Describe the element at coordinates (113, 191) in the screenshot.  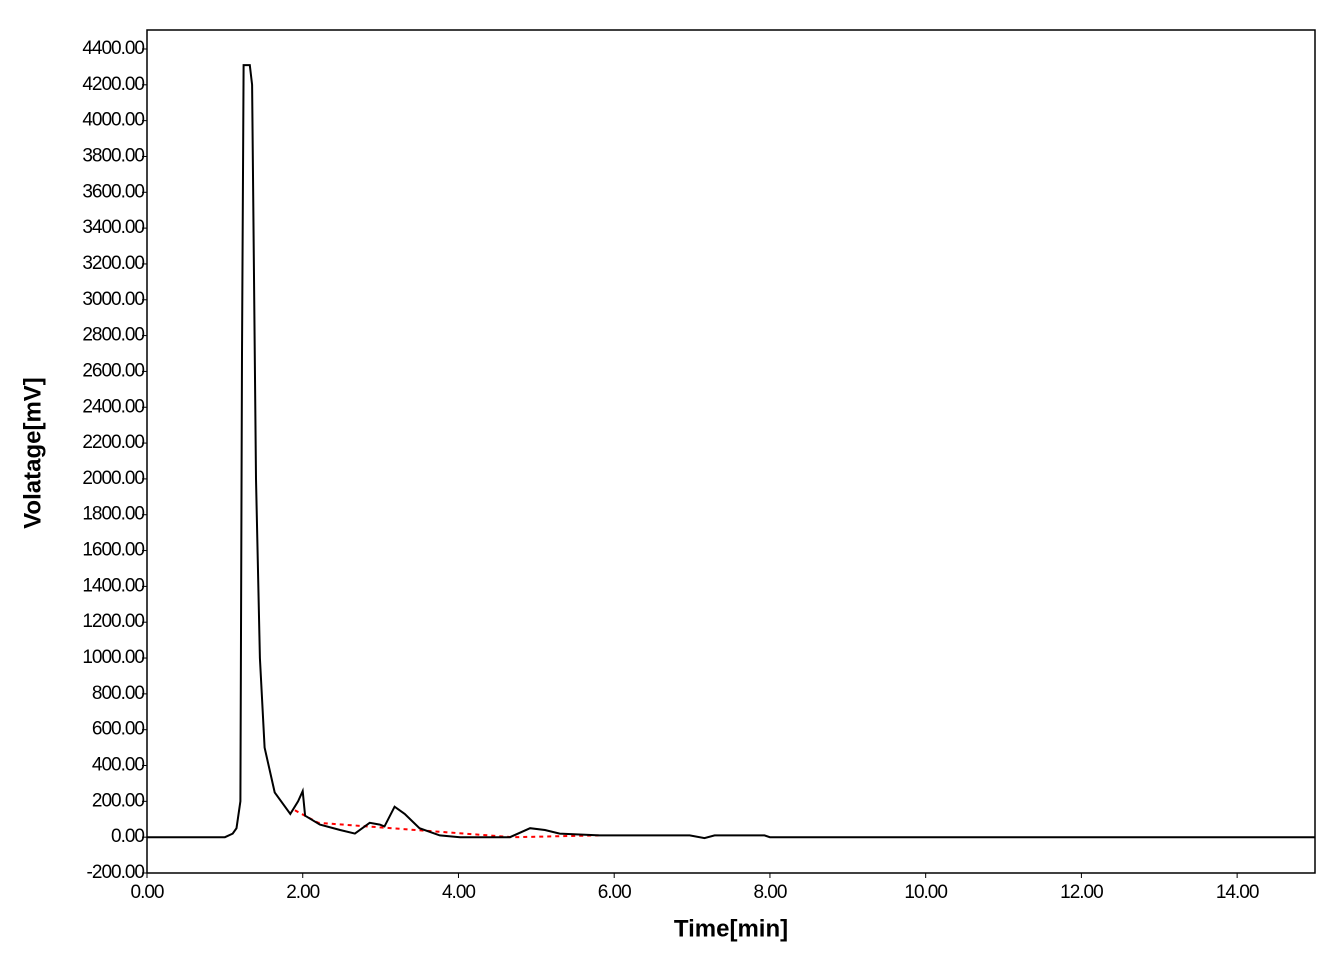
I see `y-tick-label: 3600.00` at that location.